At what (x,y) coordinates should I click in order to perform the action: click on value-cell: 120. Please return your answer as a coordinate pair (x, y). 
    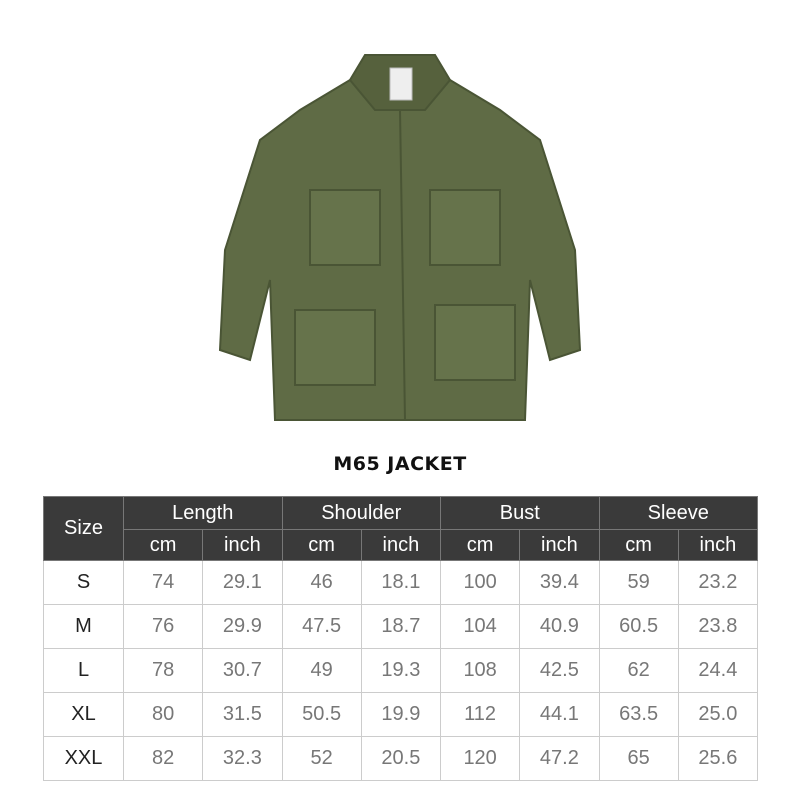
    Looking at the image, I should click on (480, 758).